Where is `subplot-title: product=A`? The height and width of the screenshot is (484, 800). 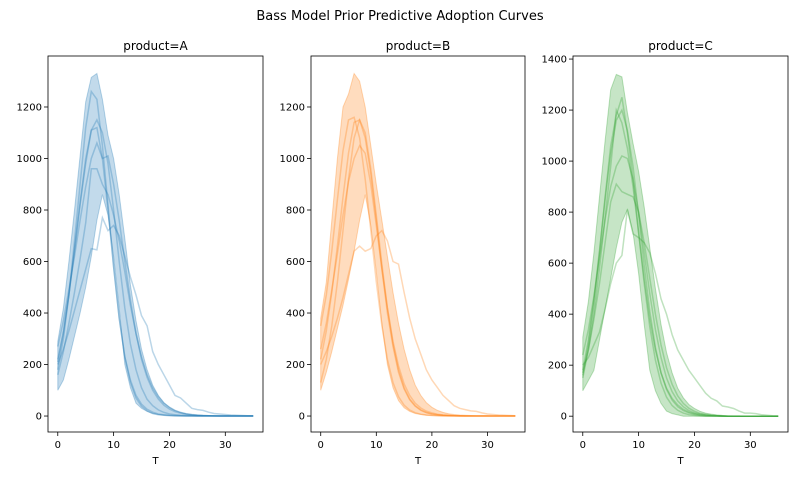 subplot-title: product=A is located at coordinates (155, 46).